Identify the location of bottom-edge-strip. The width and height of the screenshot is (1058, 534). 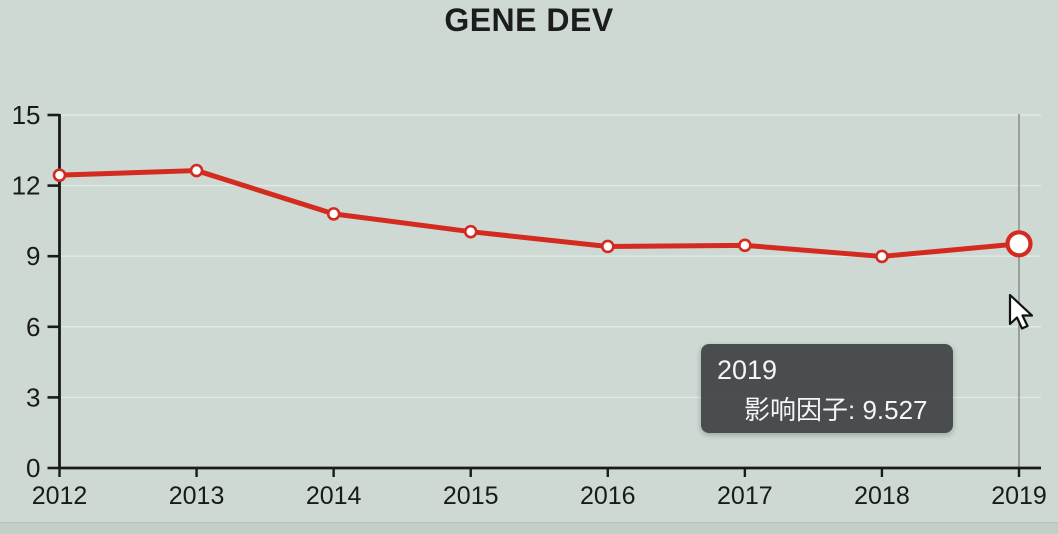
(529, 528).